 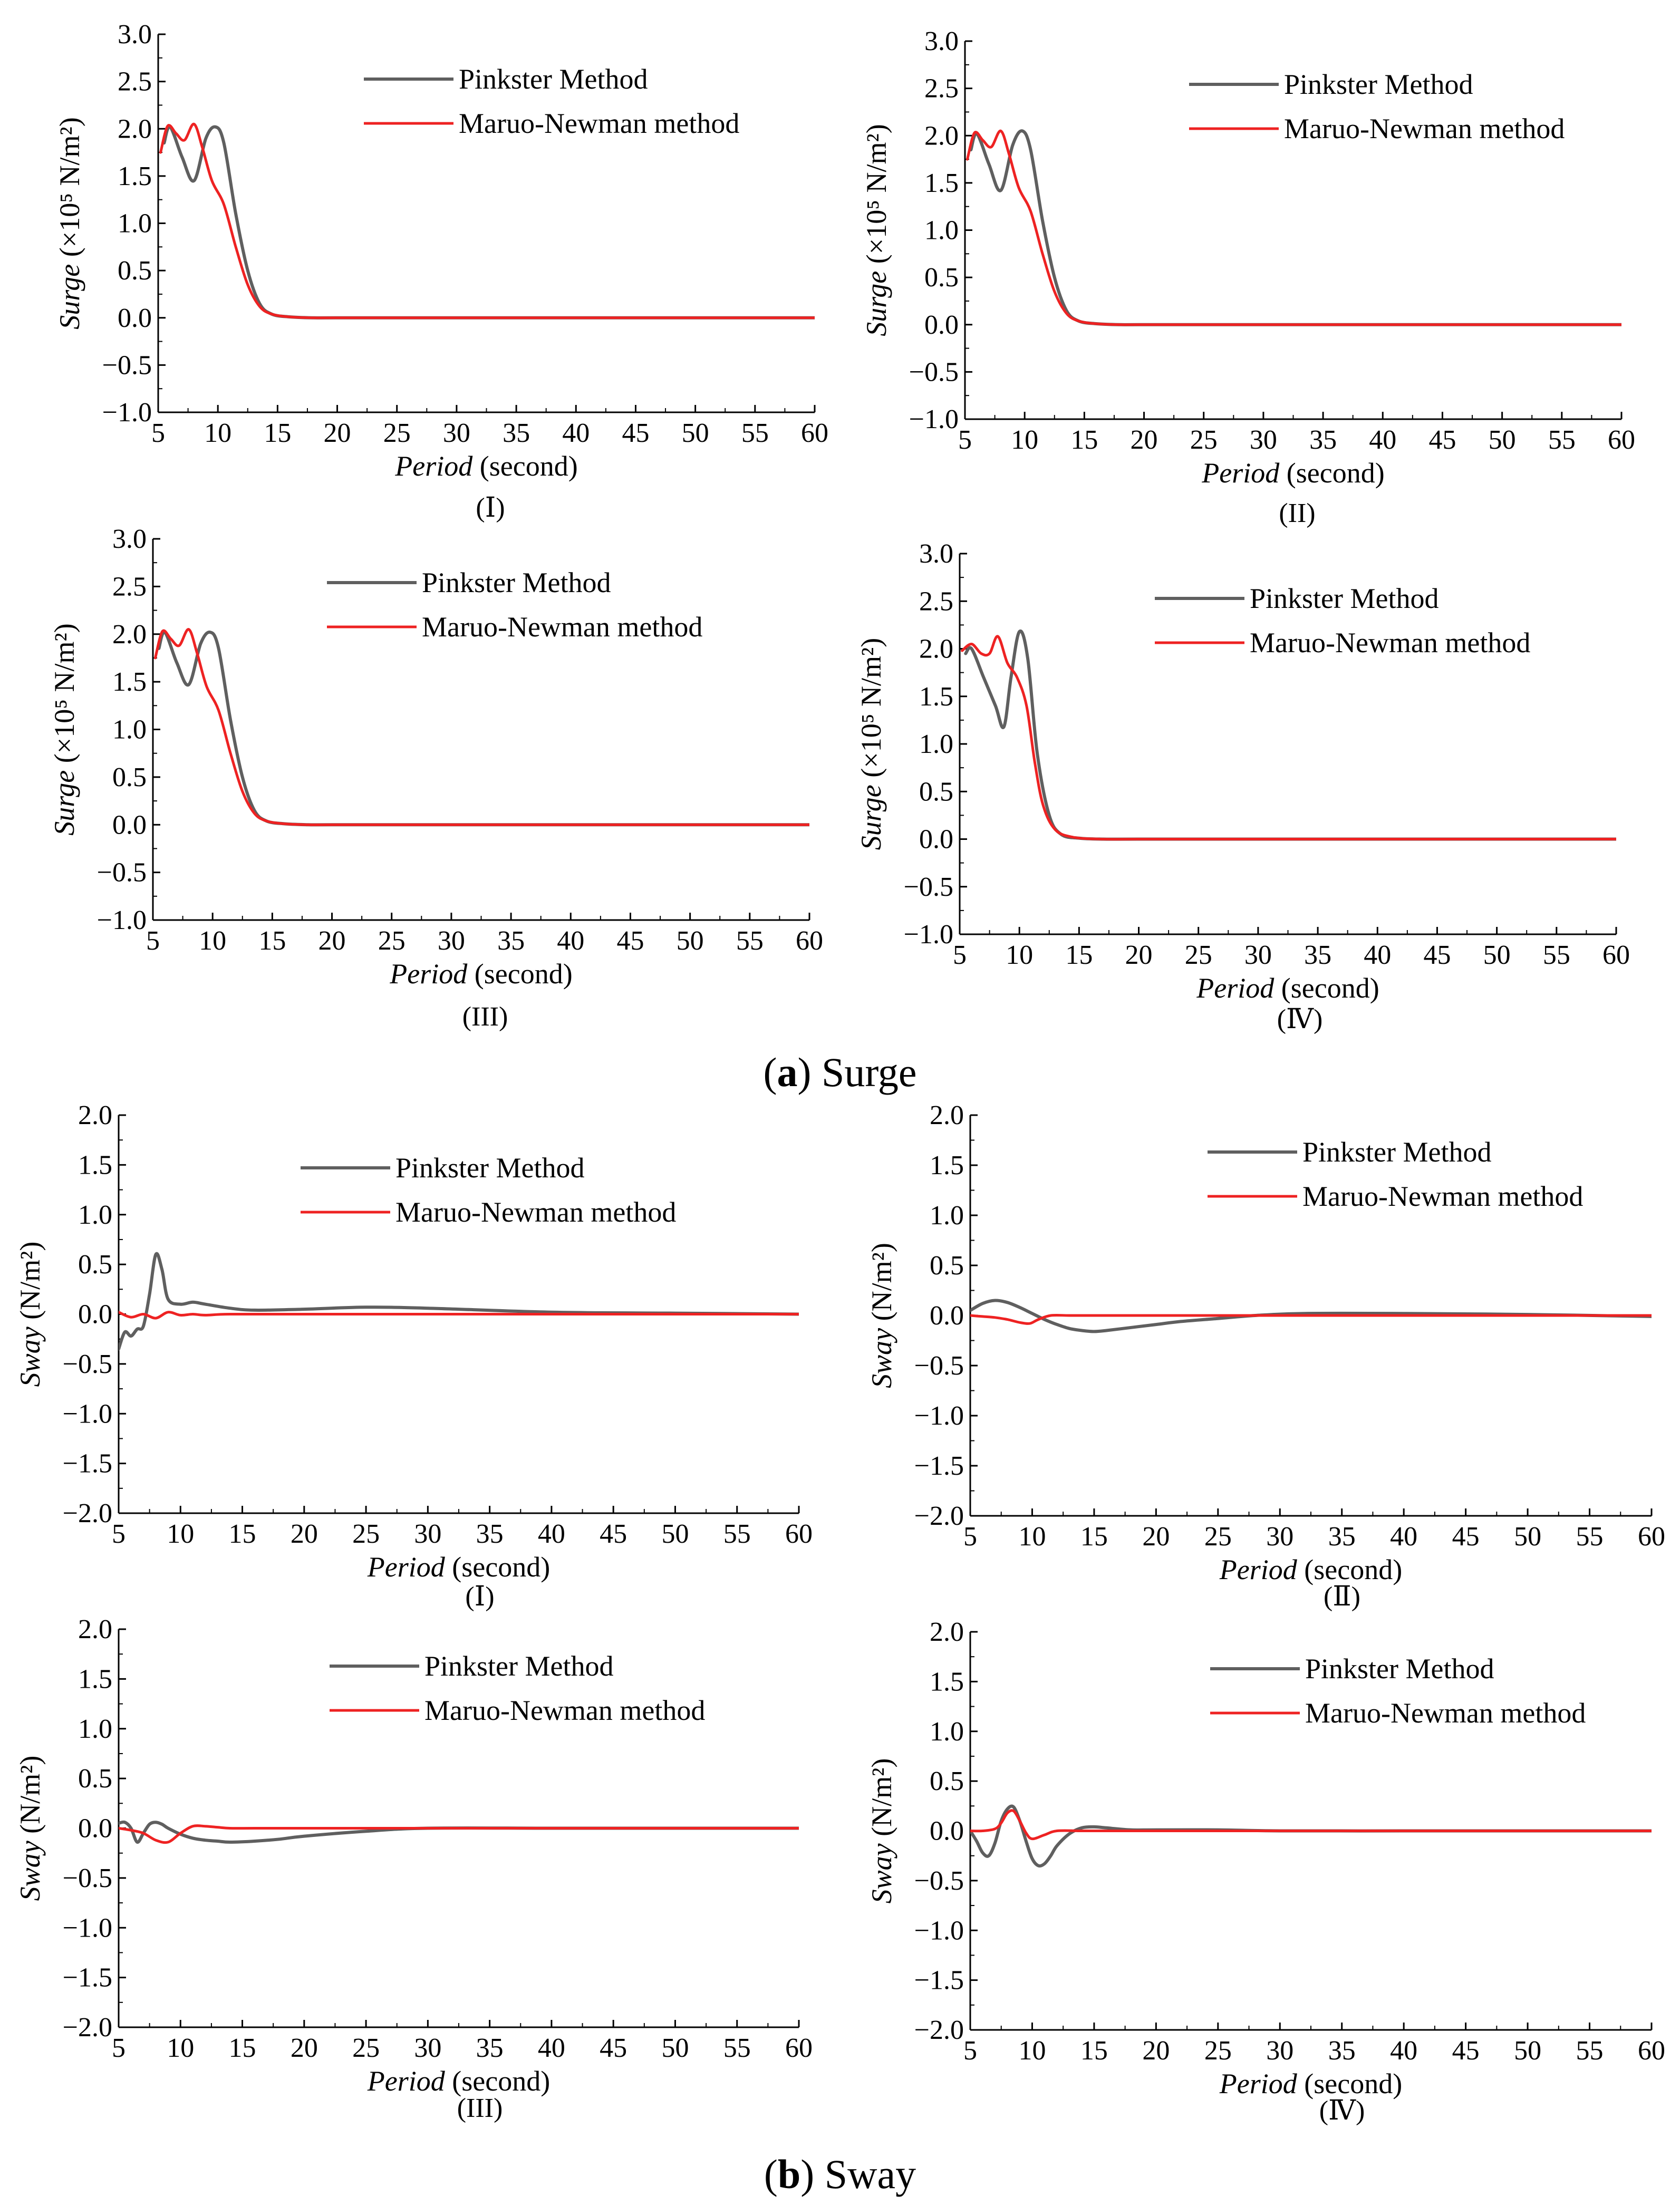 What do you see at coordinates (479, 1597) in the screenshot?
I see `panel-label: (Ⅰ)` at bounding box center [479, 1597].